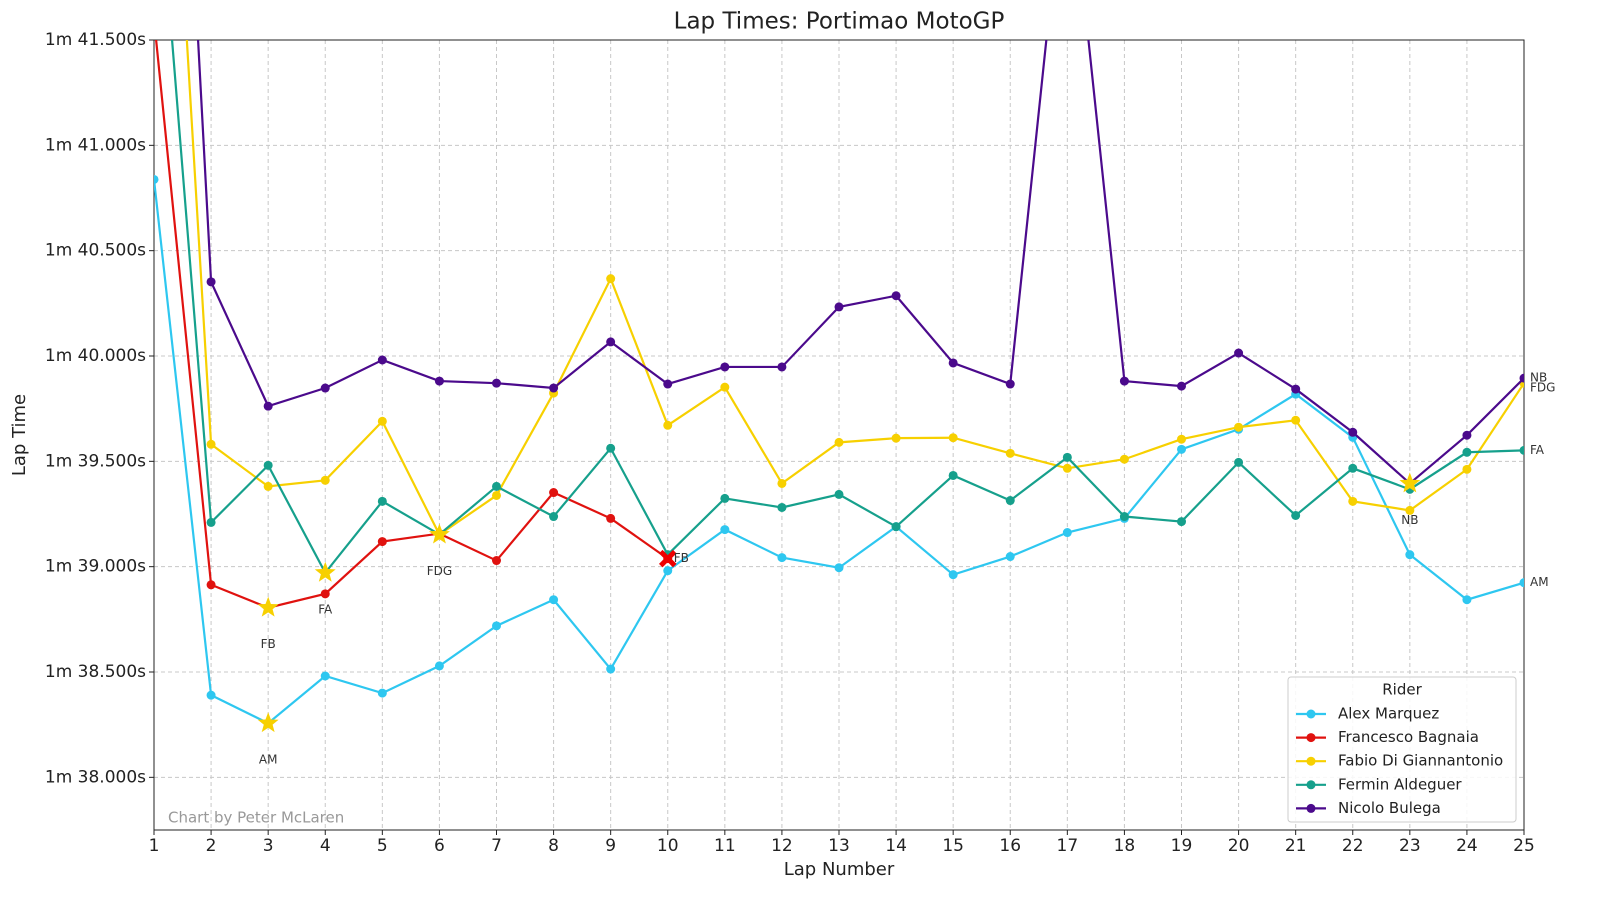  I want to click on legend-label: Fermin Aldeguer, so click(1400, 784).